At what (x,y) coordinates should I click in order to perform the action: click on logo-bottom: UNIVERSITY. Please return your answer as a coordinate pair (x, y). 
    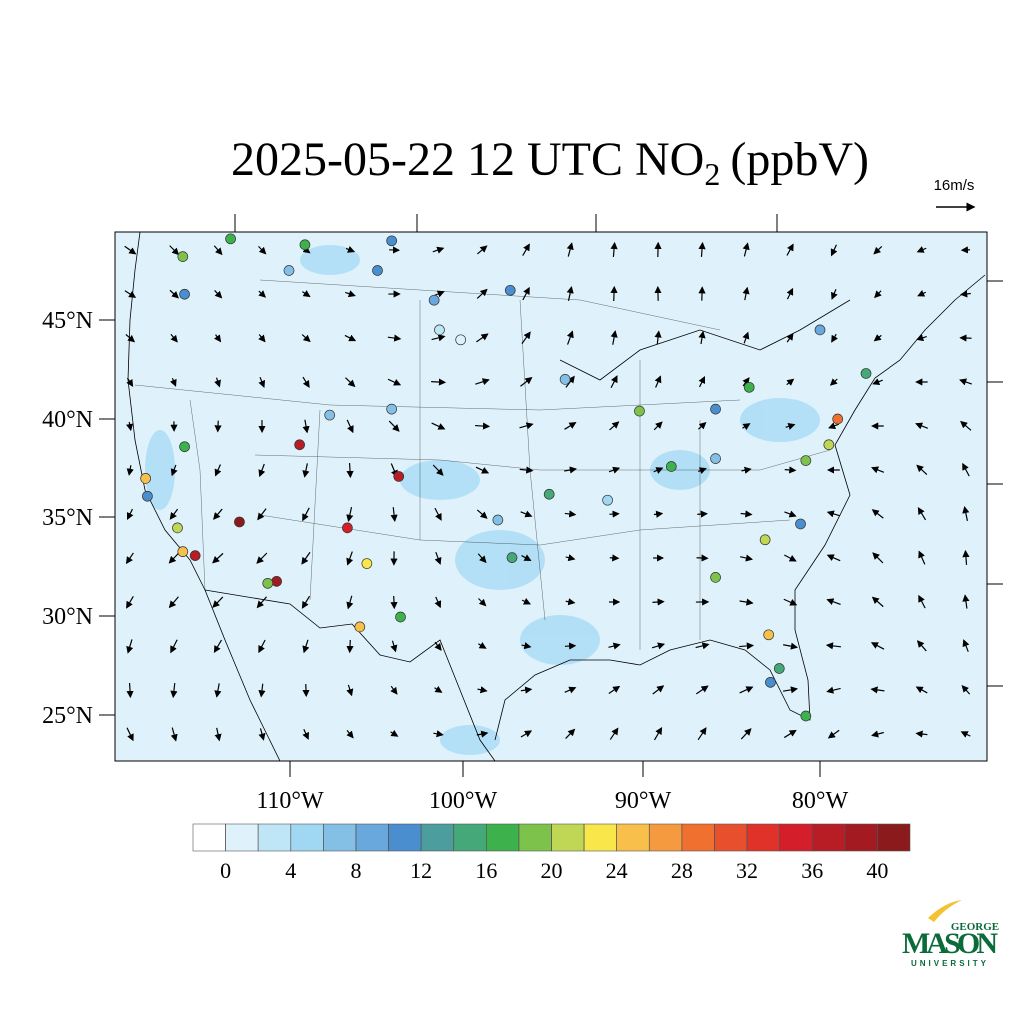
    Looking at the image, I should click on (950, 963).